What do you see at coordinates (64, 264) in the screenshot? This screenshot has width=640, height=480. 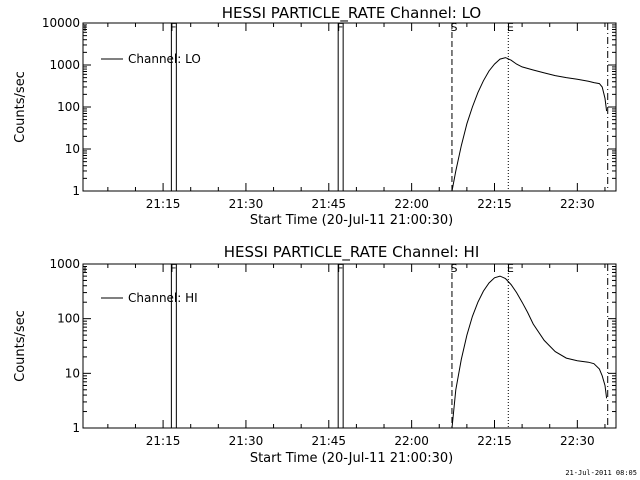 I see `panel-2-y-tick-label: 1000` at bounding box center [64, 264].